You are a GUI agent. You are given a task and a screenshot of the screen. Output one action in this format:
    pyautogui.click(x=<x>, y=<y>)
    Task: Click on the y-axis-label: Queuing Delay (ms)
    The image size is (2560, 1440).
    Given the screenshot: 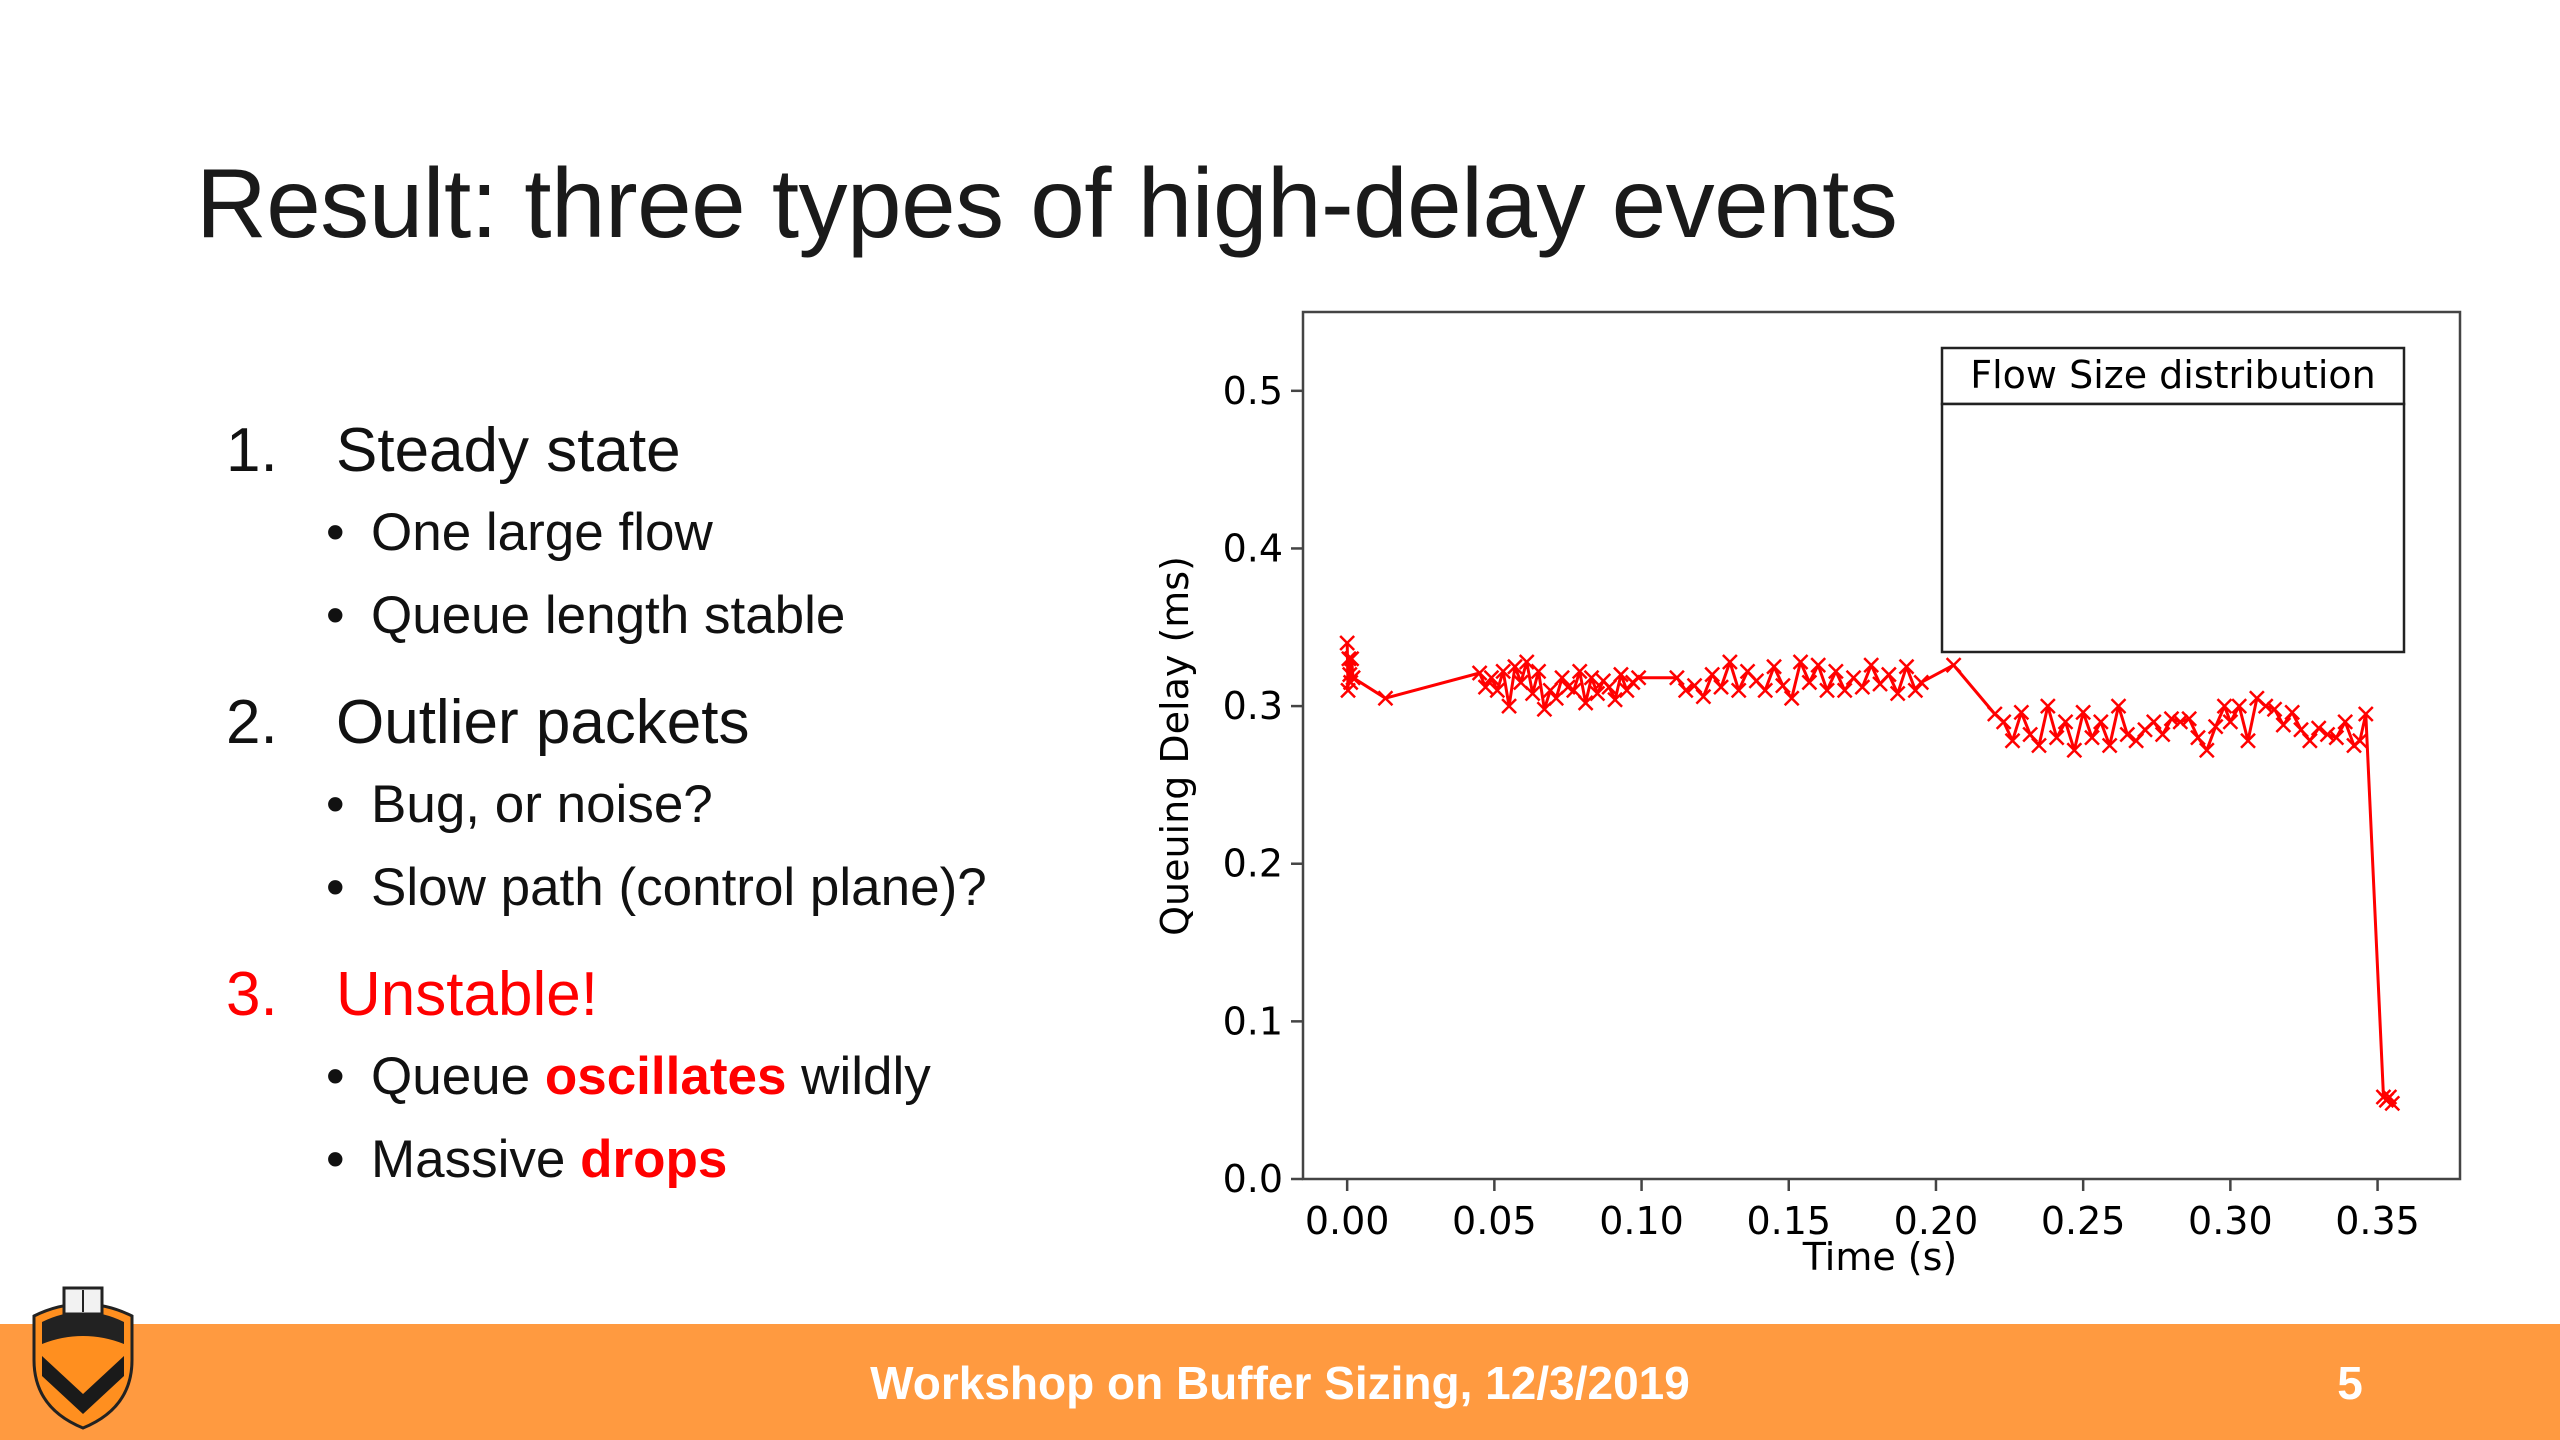 What is the action you would take?
    pyautogui.click(x=1175, y=746)
    